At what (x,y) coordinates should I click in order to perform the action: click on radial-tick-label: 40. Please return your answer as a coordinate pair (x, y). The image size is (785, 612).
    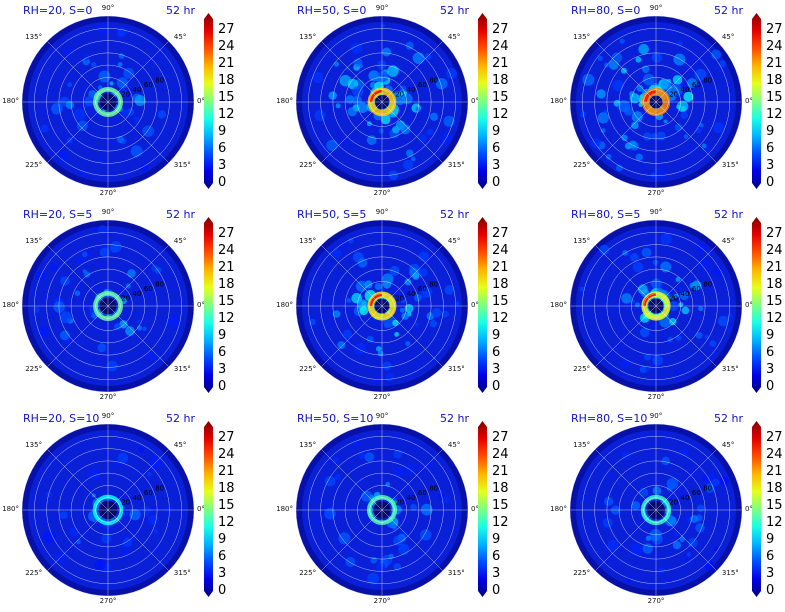
    Looking at the image, I should click on (411, 498).